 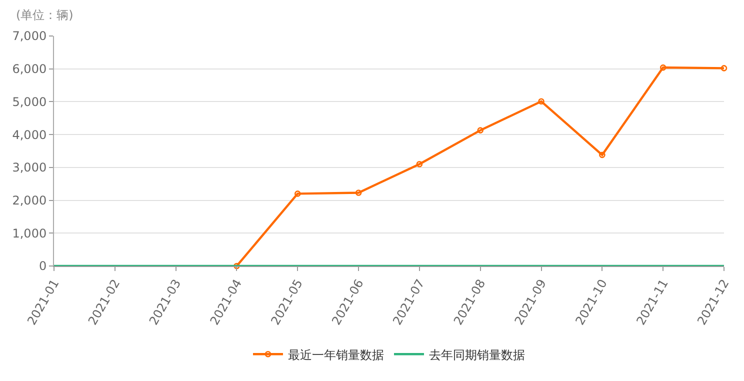 I want to click on y-tick-label: 6,000, so click(x=29, y=69).